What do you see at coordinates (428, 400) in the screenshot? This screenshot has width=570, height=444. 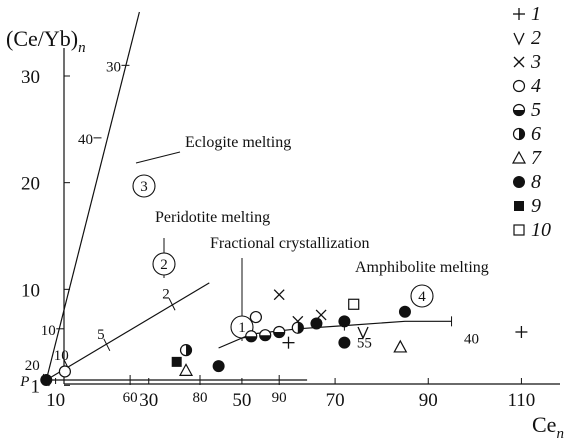 I see `x-tick-label-4: 90` at bounding box center [428, 400].